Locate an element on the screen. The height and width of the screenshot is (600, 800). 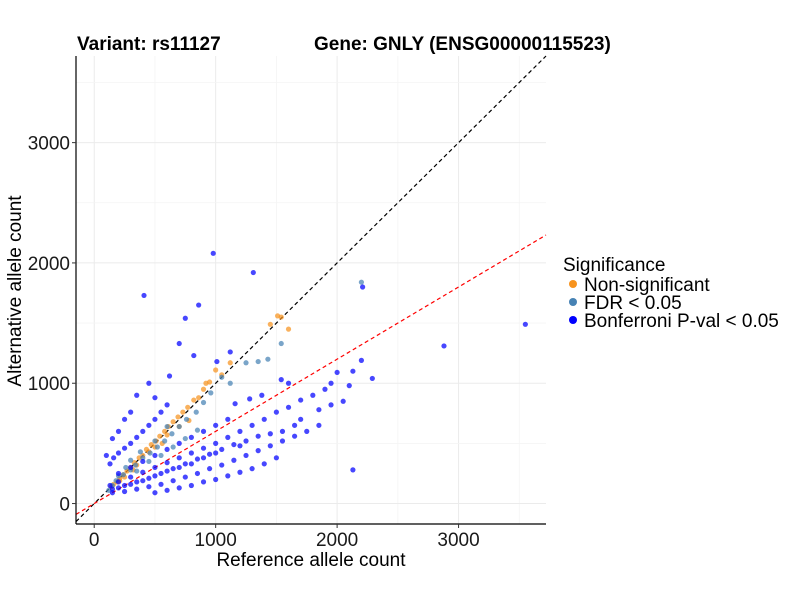
legend-title: Significance is located at coordinates (614, 265).